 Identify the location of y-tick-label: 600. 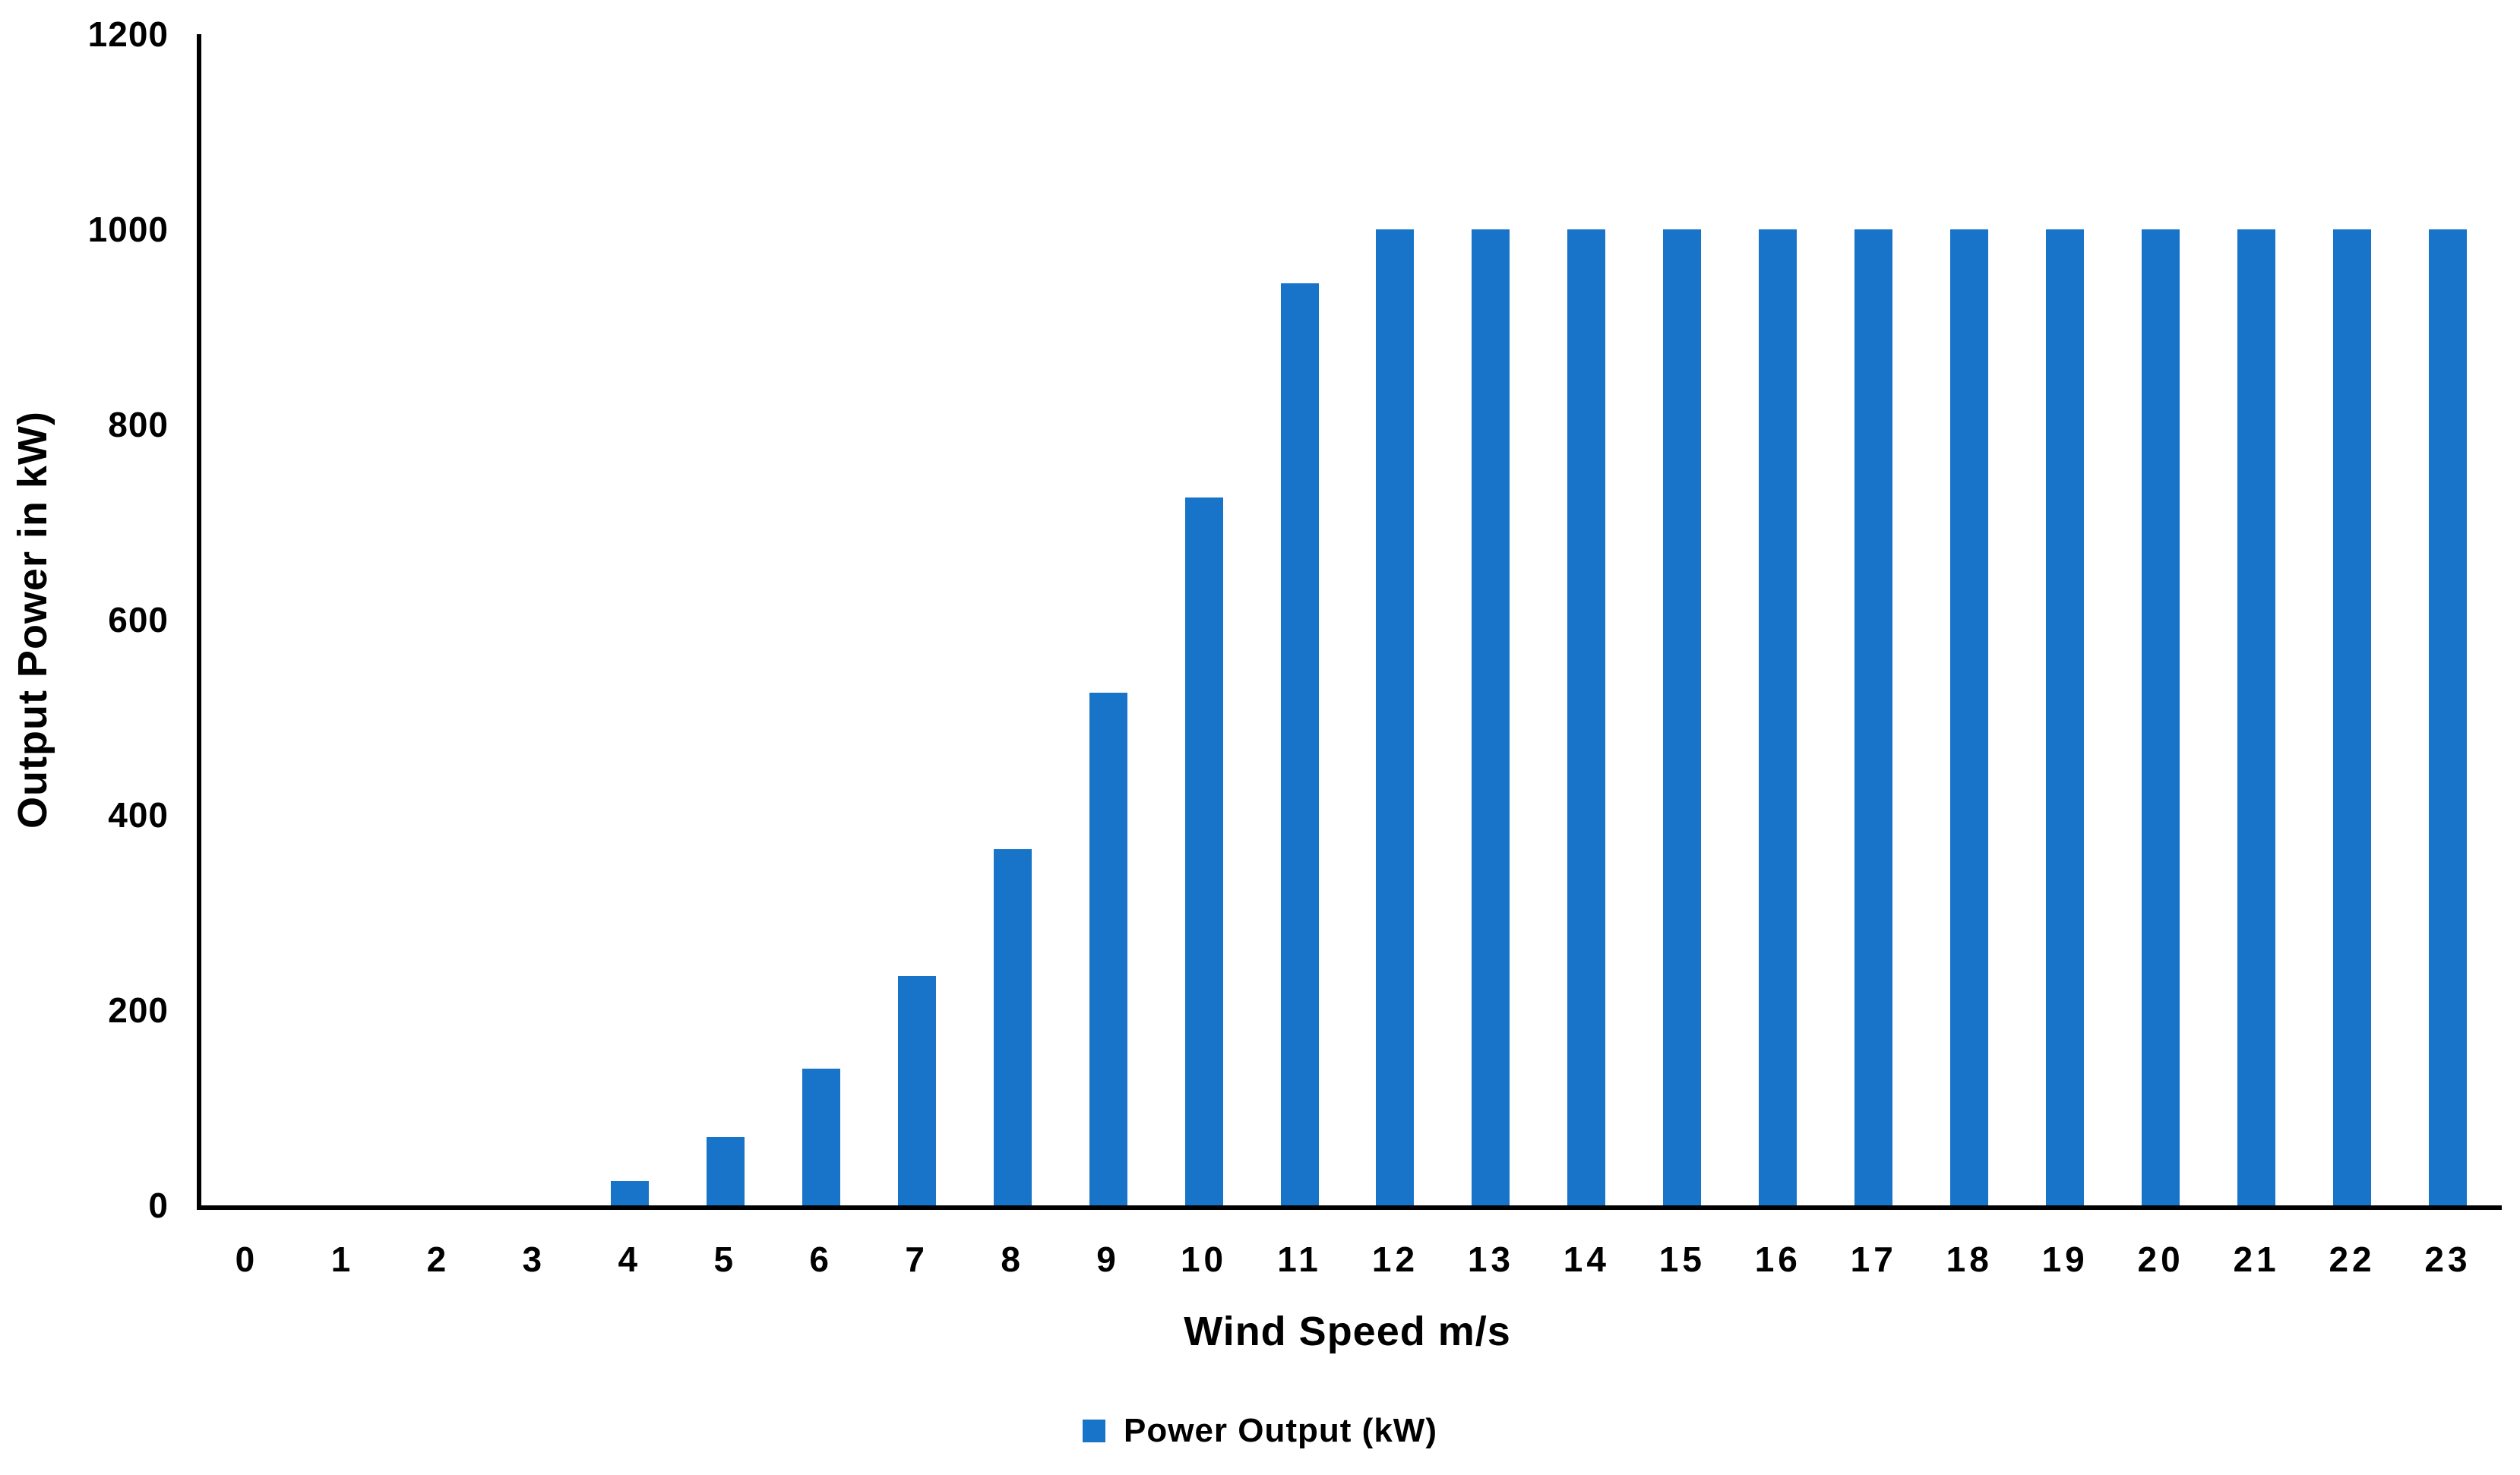
(138, 620).